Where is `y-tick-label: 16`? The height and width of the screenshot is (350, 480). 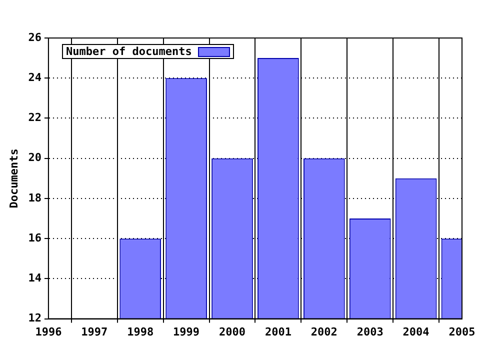 y-tick-label: 16 is located at coordinates (35, 237).